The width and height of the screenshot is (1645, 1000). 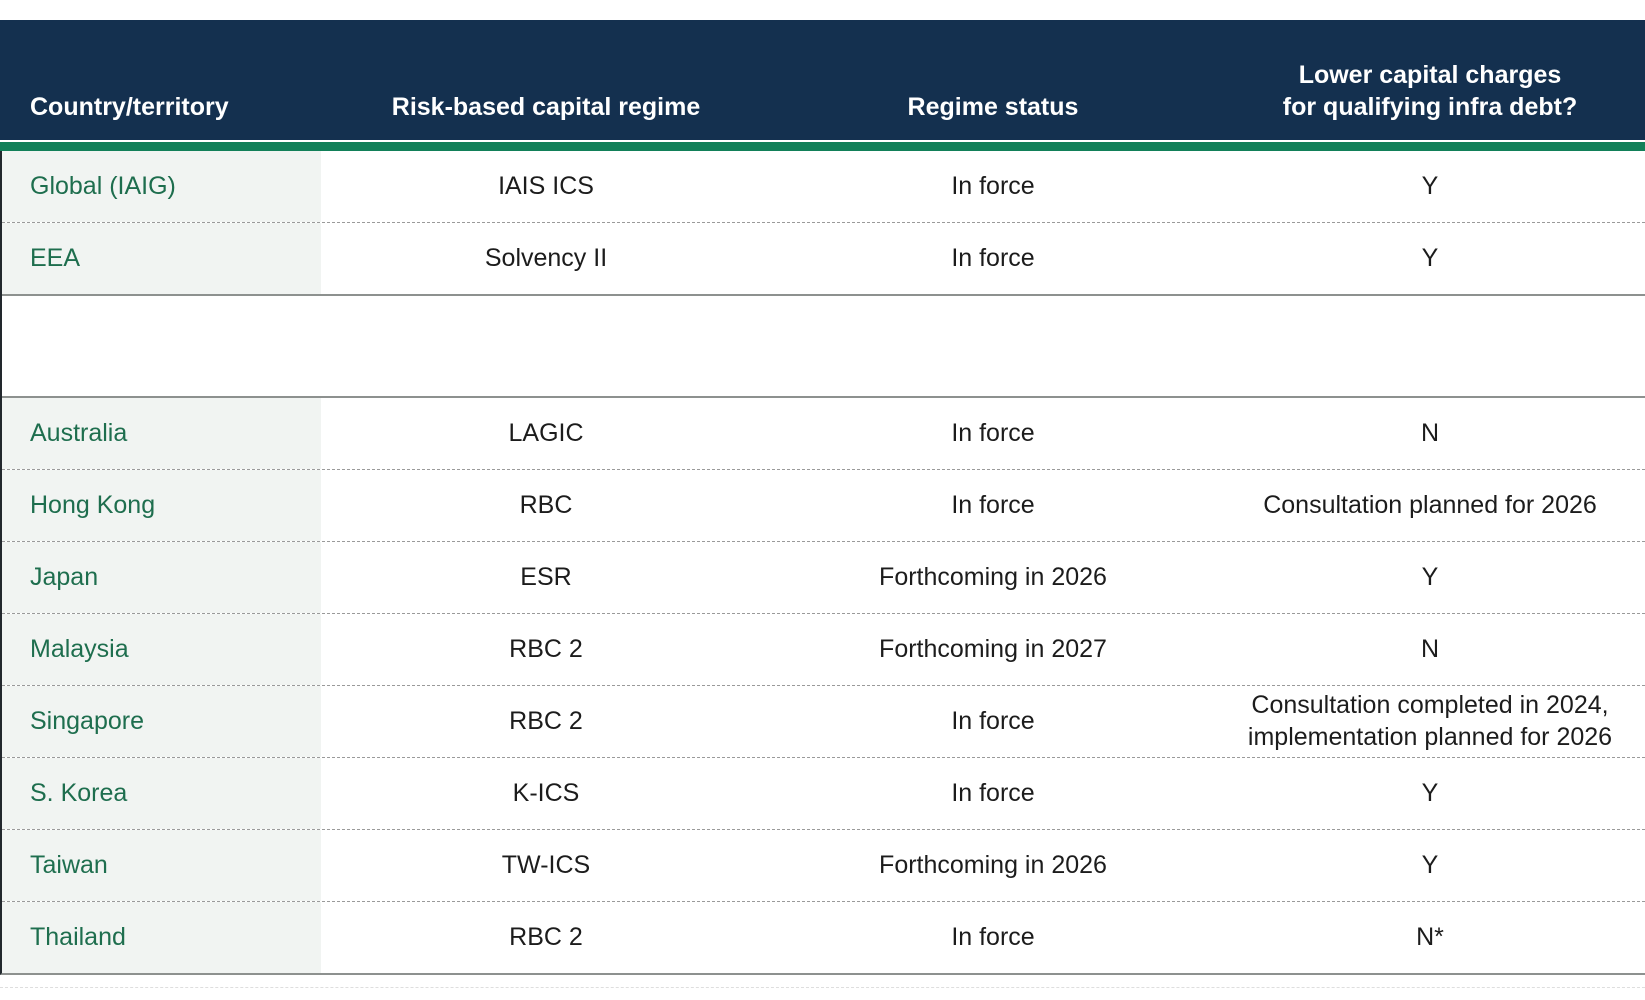 I want to click on table-row-thailand: Thailand RBC 2 In force N*, so click(x=823, y=937).